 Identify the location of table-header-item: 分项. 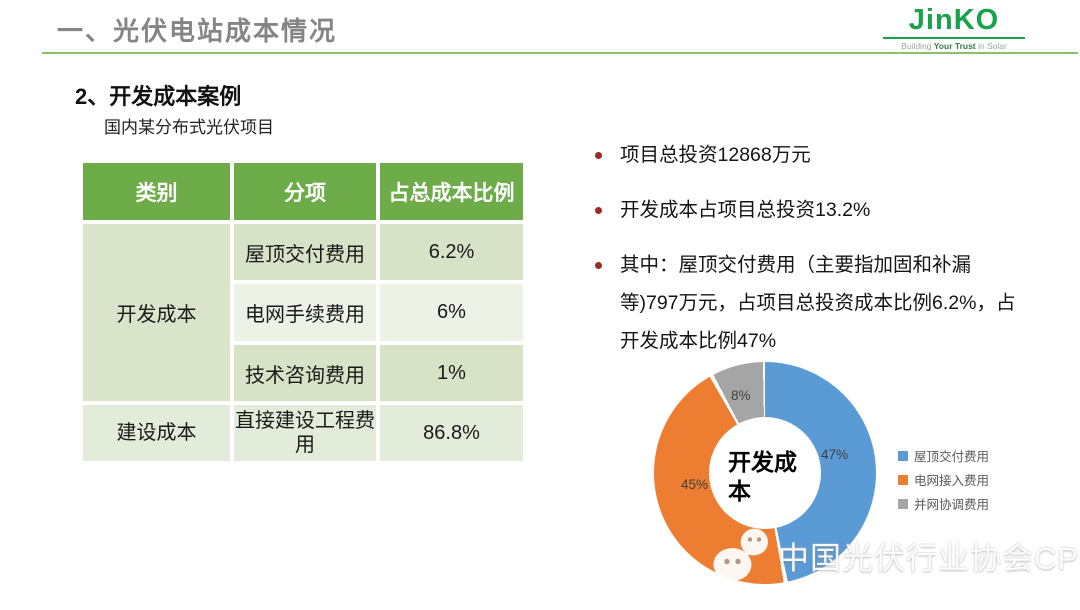
(305, 191).